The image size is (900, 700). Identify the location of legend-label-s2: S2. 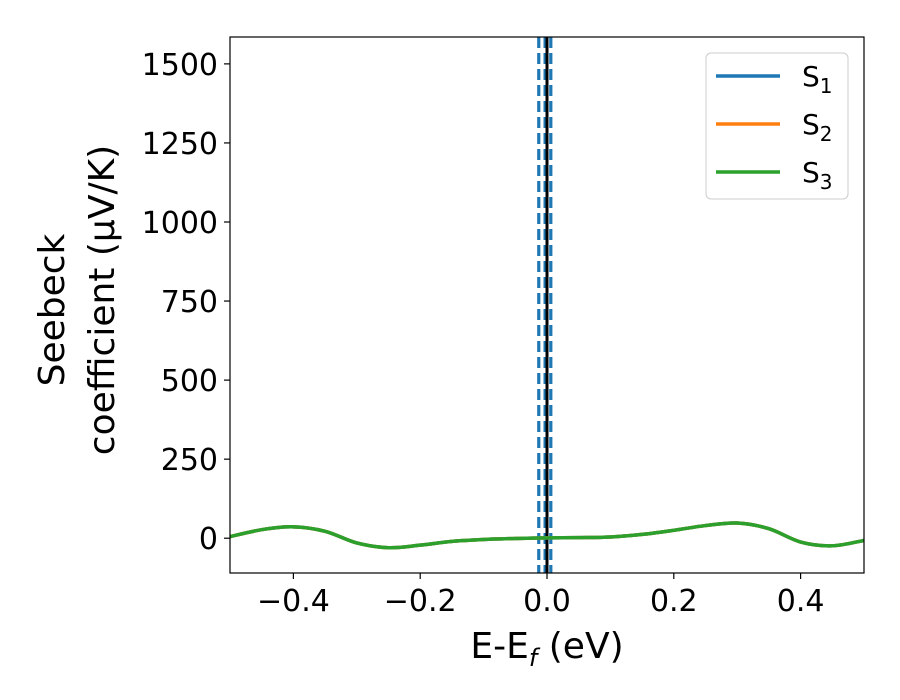
(817, 127).